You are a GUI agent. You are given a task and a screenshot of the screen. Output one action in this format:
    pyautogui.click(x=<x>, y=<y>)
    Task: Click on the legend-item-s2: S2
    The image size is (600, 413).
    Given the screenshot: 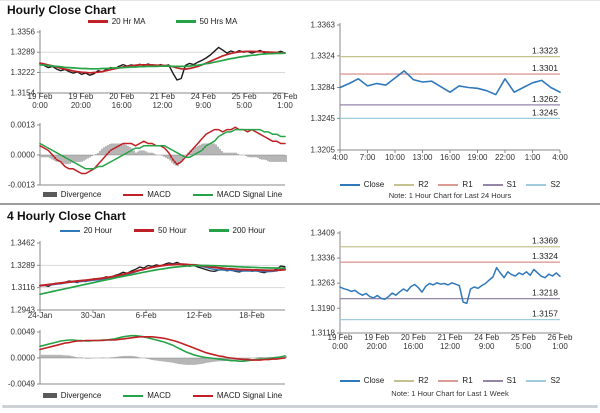 What is the action you would take?
    pyautogui.click(x=543, y=184)
    